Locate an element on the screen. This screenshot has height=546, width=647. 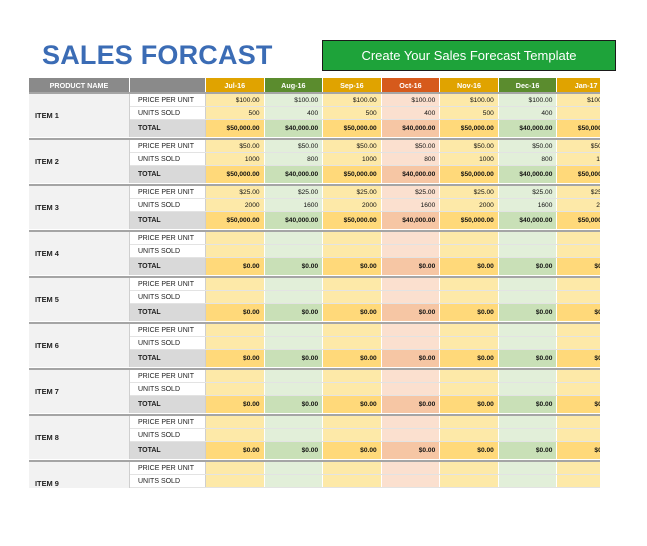
header-month-5: Dec-16 is located at coordinates (528, 85).